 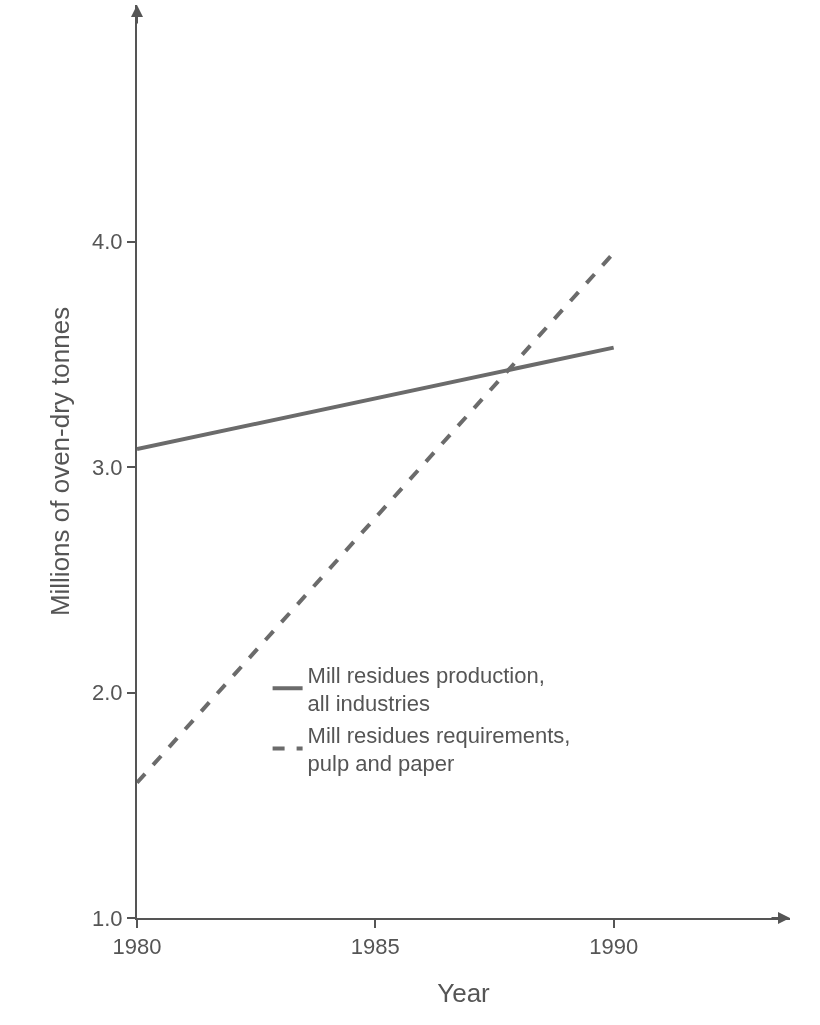 What do you see at coordinates (107, 467) in the screenshot?
I see `y-tick-label: 3.0` at bounding box center [107, 467].